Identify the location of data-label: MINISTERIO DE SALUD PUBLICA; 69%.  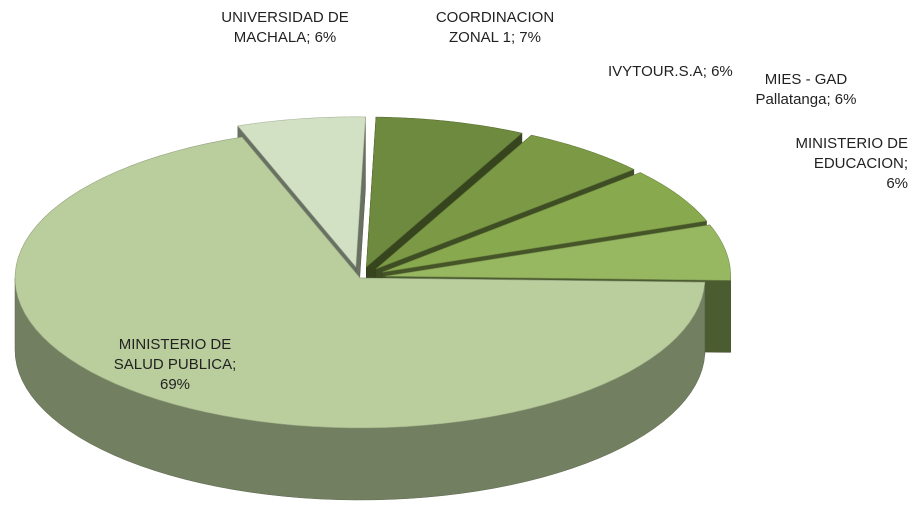
(175, 364).